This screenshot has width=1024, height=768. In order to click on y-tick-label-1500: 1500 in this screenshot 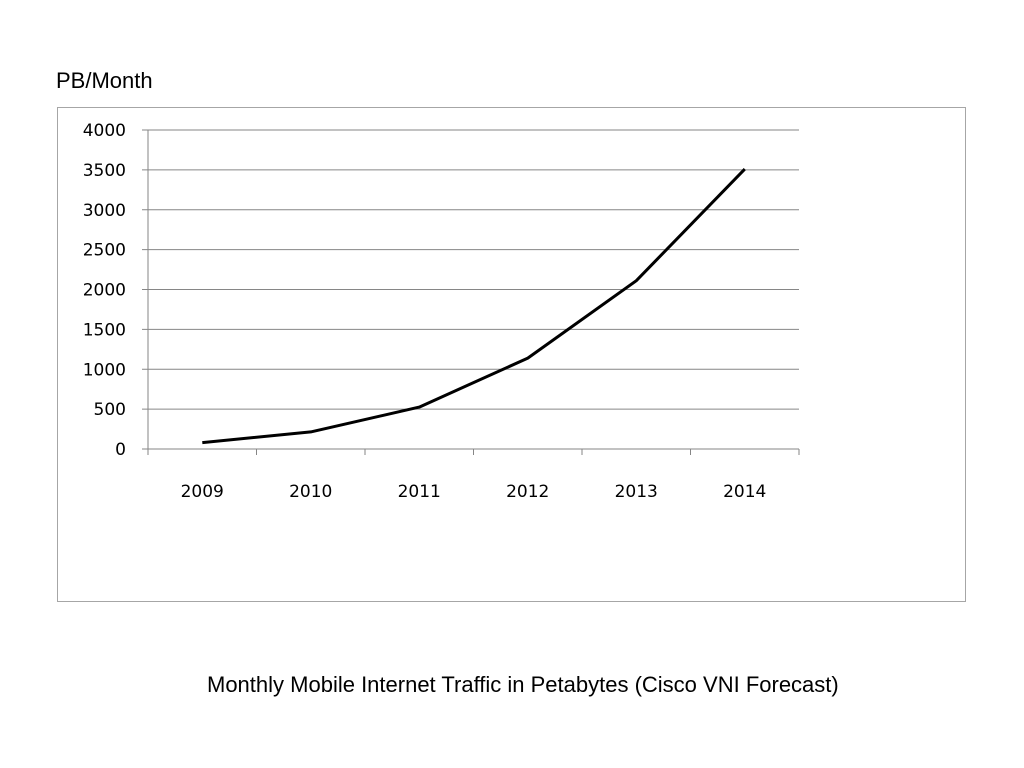, I will do `click(104, 330)`.